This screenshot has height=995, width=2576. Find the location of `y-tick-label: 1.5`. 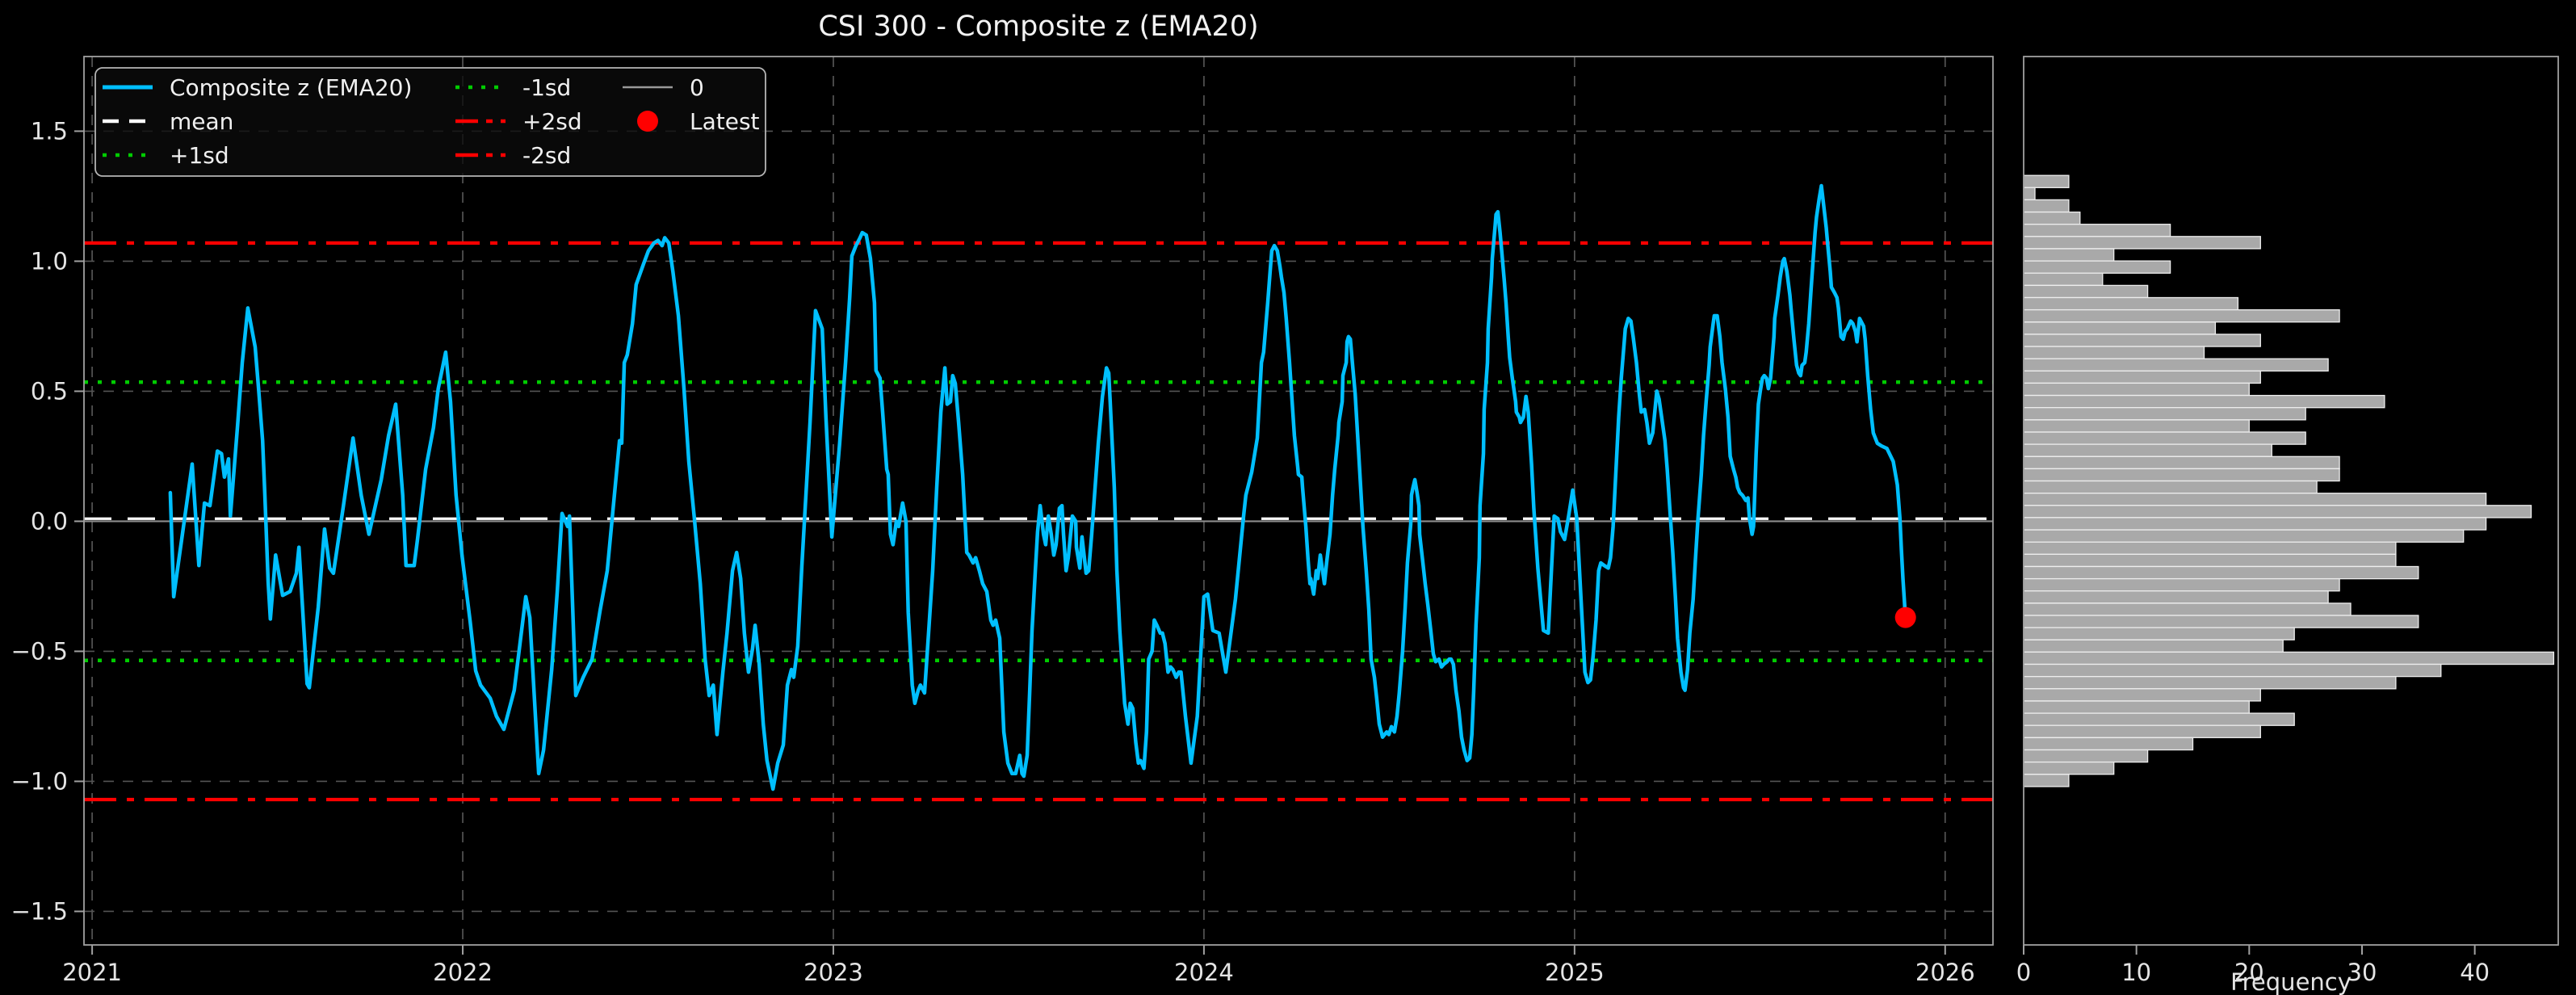

y-tick-label: 1.5 is located at coordinates (49, 131).